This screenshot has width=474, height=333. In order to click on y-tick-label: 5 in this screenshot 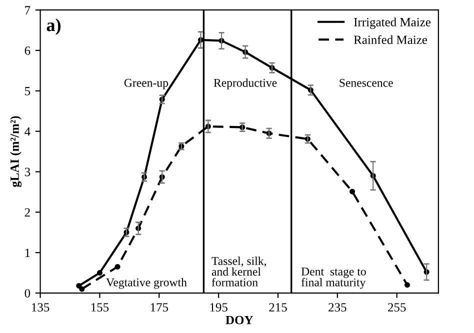, I will do `click(27, 91)`.